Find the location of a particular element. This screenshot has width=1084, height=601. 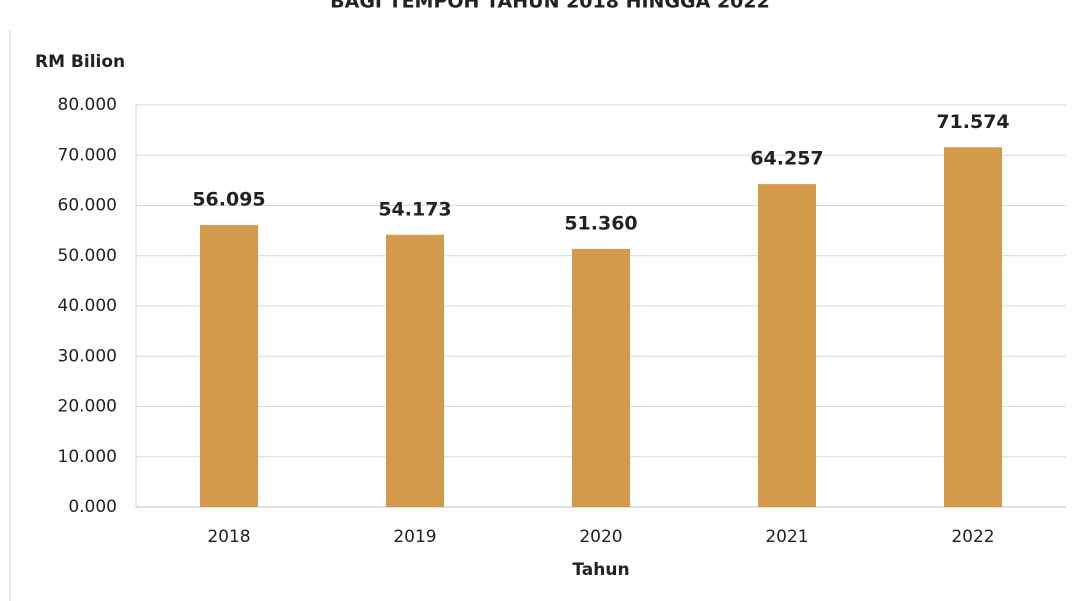

x-tick-label: 2018 is located at coordinates (228, 537).